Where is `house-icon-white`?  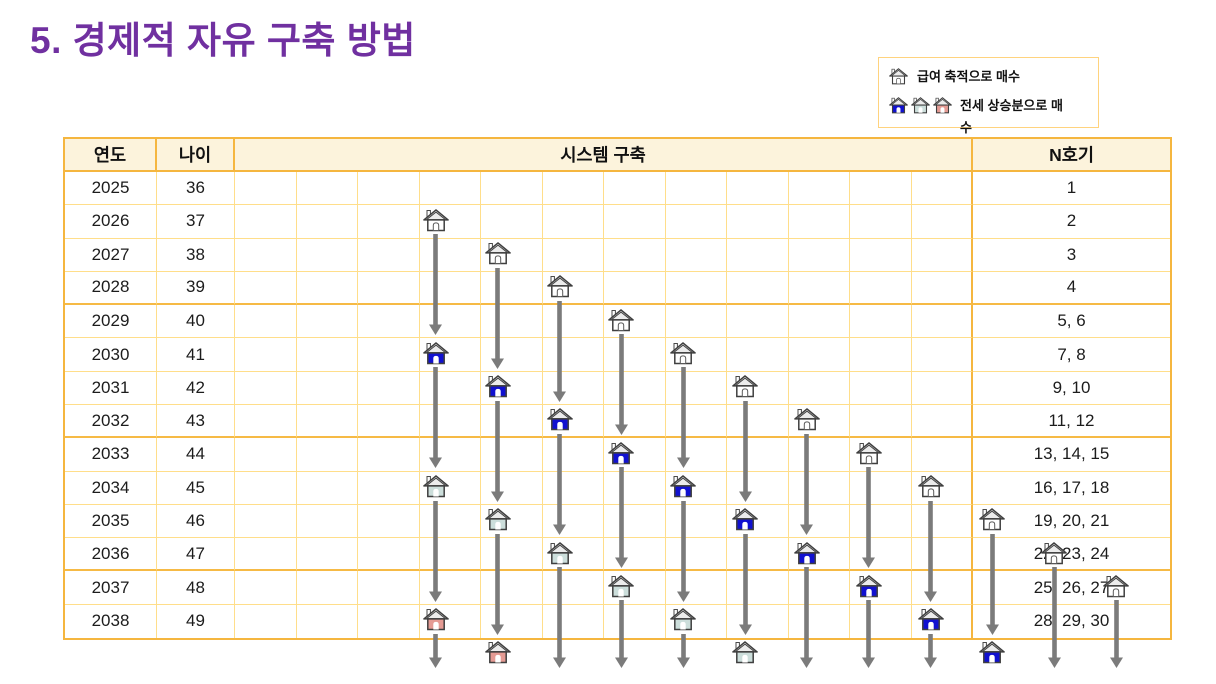
house-icon-white is located at coordinates (898, 79).